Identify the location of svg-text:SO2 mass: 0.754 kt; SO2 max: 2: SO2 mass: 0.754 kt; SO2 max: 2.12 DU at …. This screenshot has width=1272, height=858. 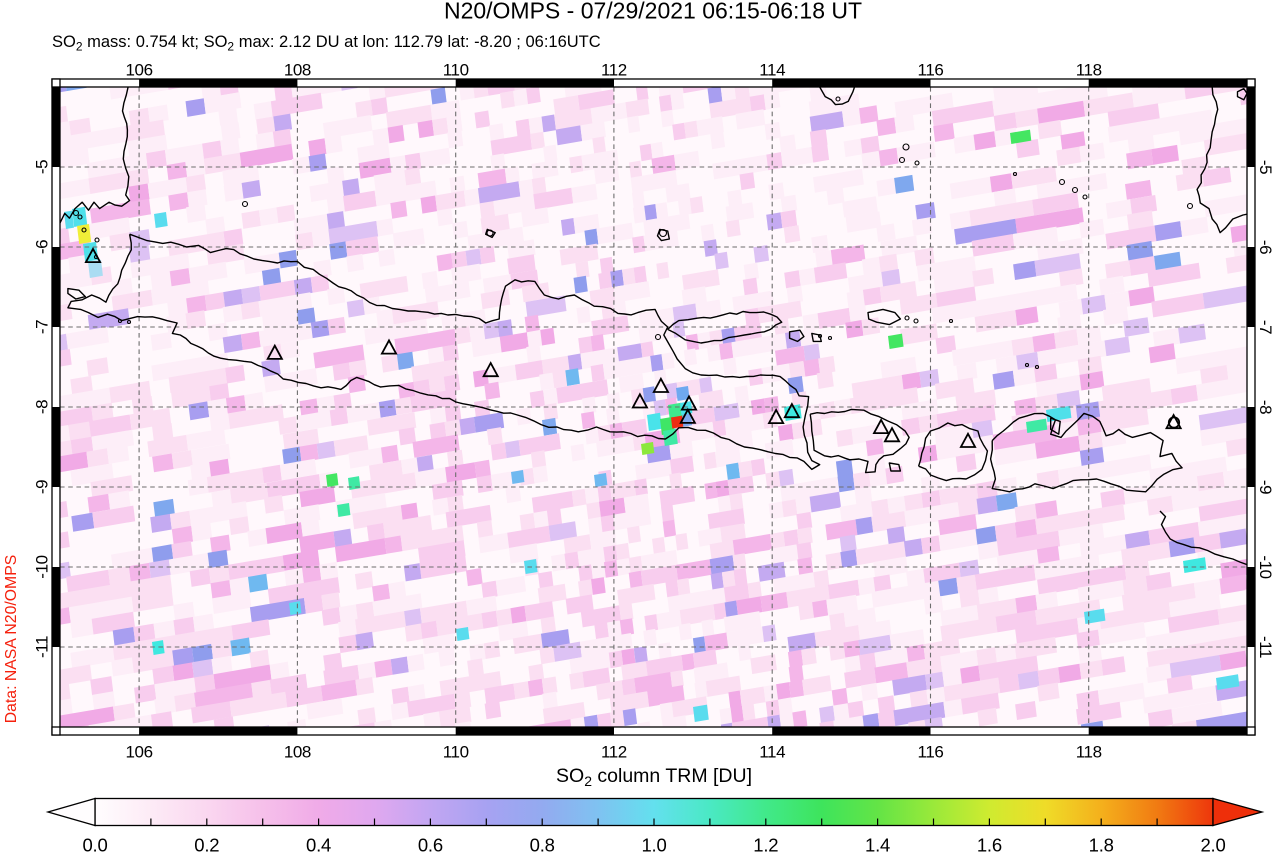
(326, 43).